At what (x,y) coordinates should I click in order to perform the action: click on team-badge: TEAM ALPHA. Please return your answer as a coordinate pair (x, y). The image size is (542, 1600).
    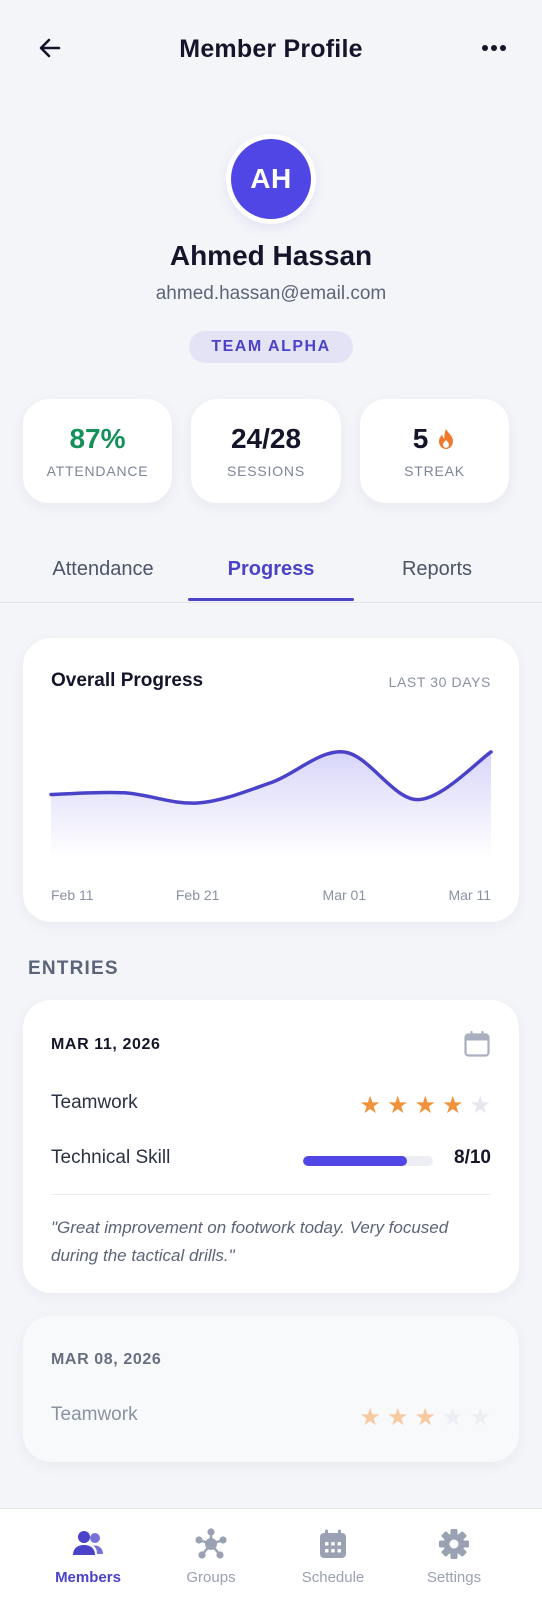
    Looking at the image, I should click on (271, 347).